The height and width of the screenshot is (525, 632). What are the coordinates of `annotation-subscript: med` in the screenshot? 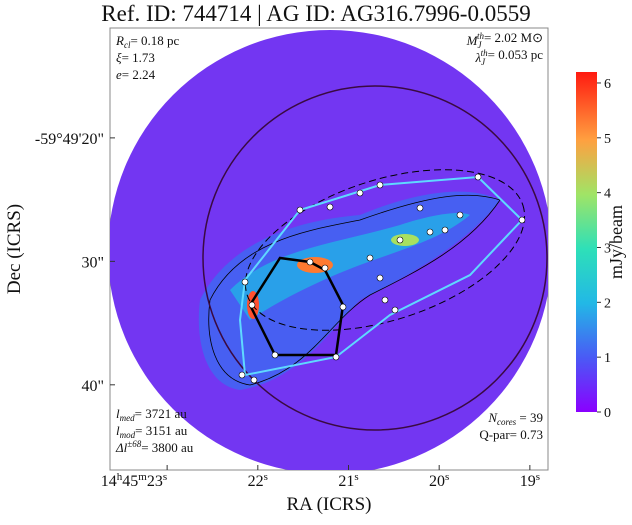 It's located at (127, 418).